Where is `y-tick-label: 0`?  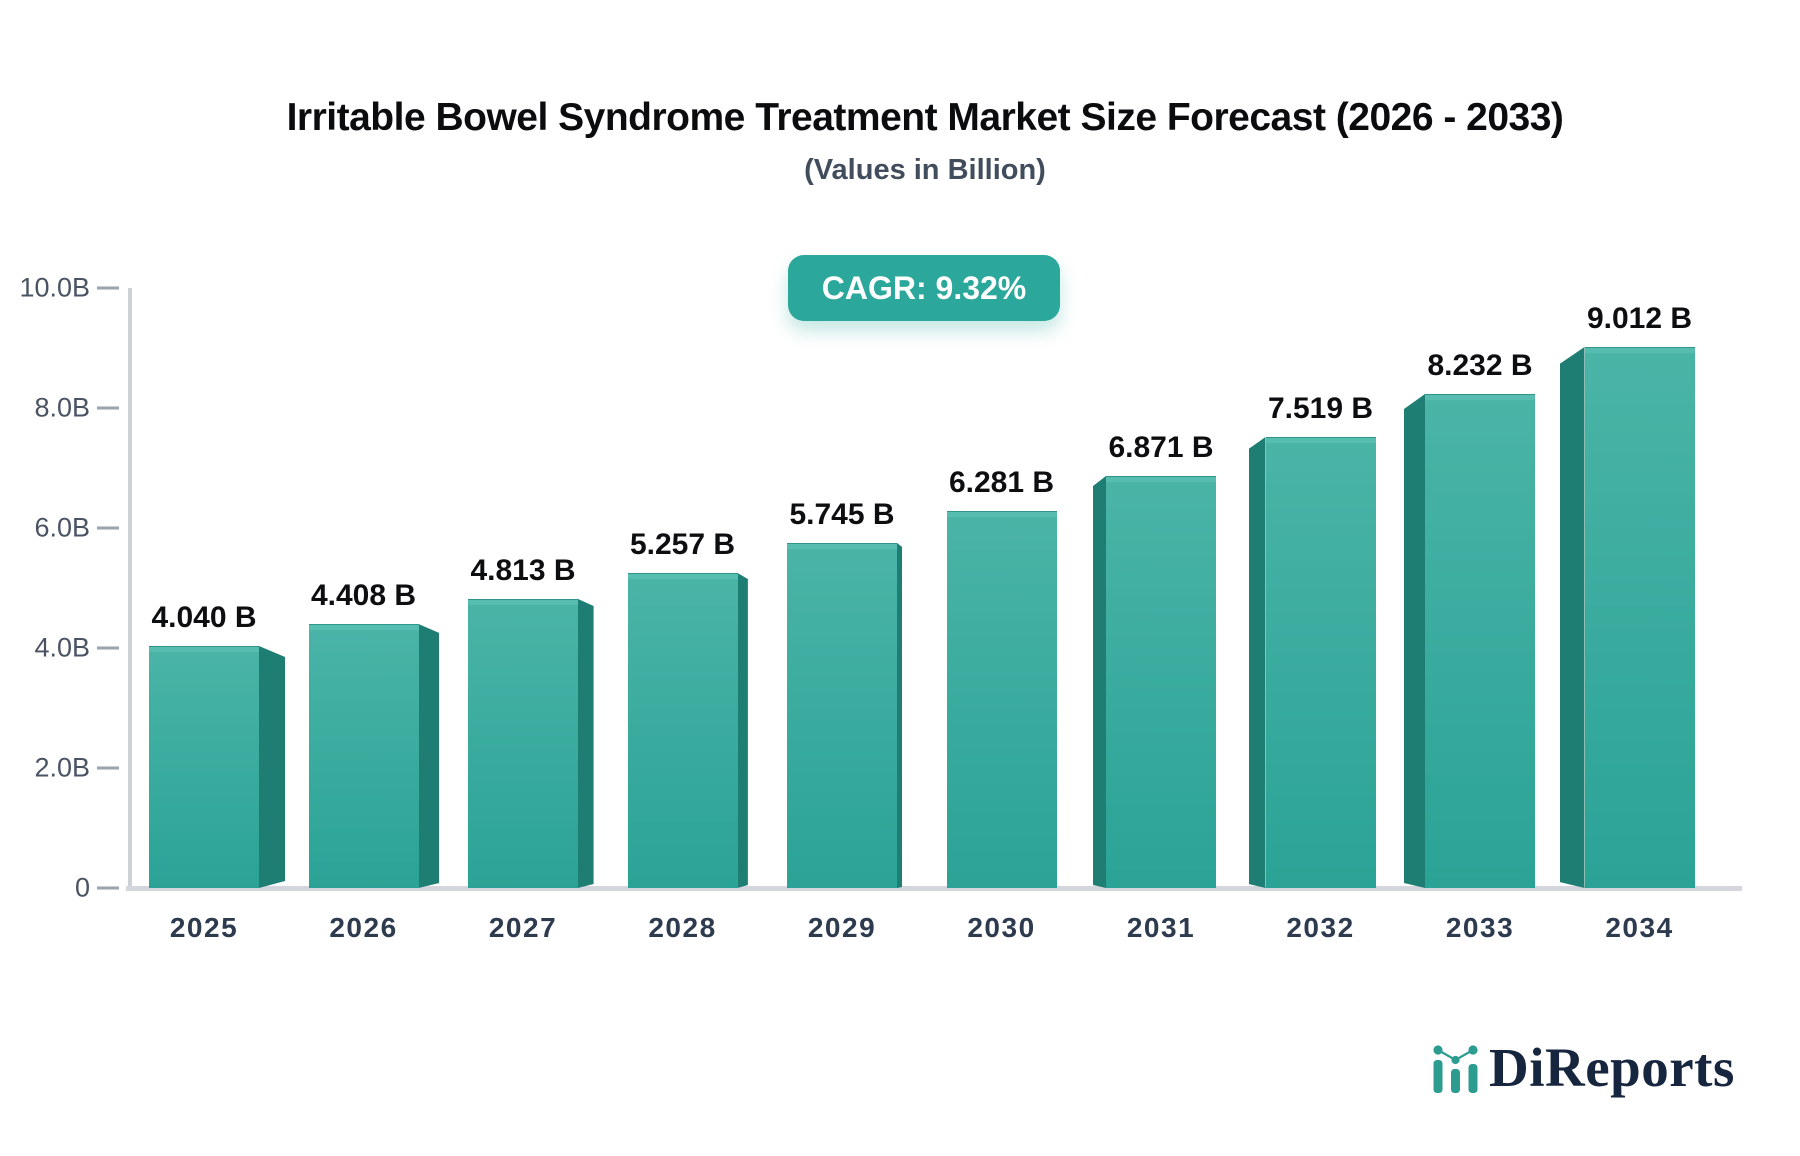
y-tick-label: 0 is located at coordinates (82, 887).